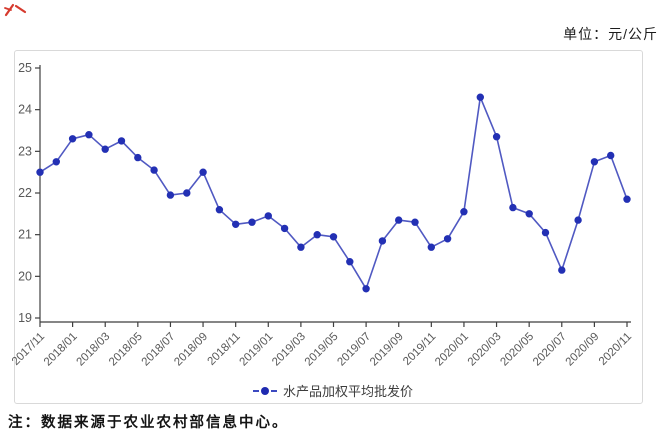 The width and height of the screenshot is (666, 435). Describe the element at coordinates (615, 349) in the screenshot. I see `svg-text: 2020/11` at that location.